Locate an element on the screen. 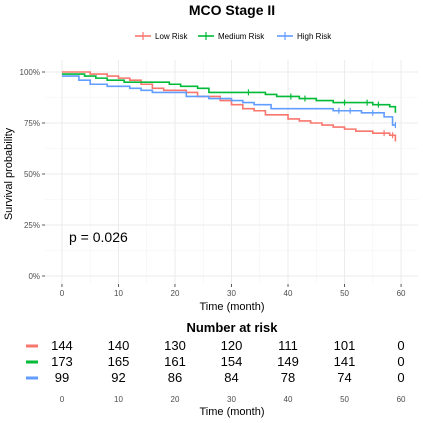 The height and width of the screenshot is (423, 423). p-value-annotation: p = 0.026 is located at coordinates (98, 237).